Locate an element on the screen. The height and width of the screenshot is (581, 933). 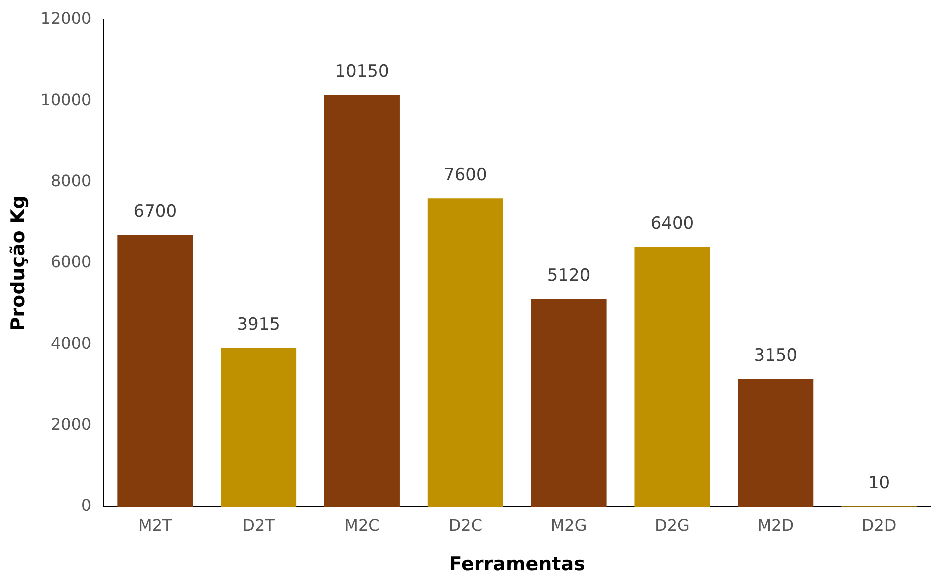
x-tick-label: M2D is located at coordinates (776, 525).